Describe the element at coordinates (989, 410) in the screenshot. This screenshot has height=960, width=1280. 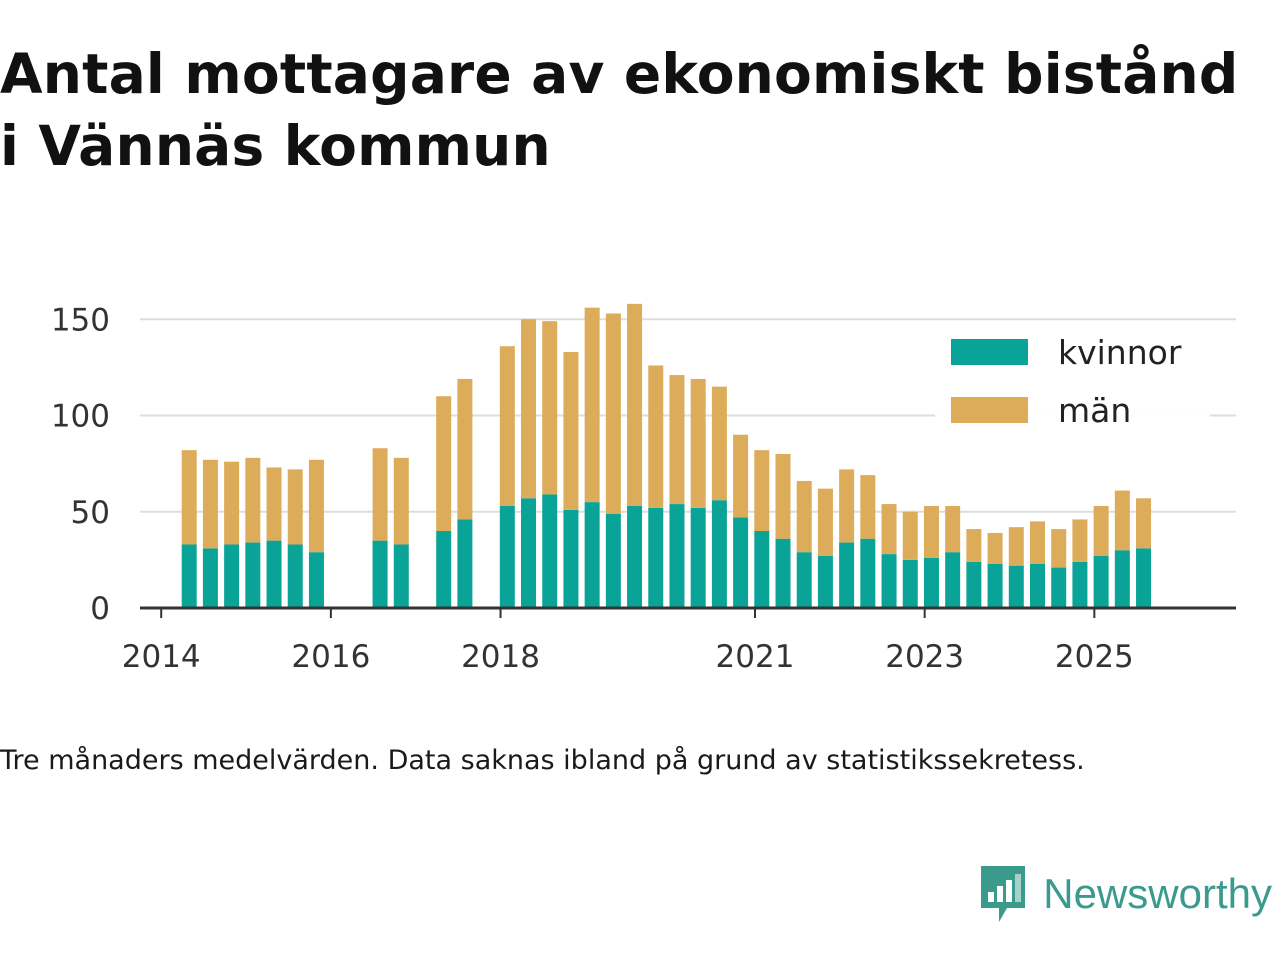
I see `legend-swatch-man` at that location.